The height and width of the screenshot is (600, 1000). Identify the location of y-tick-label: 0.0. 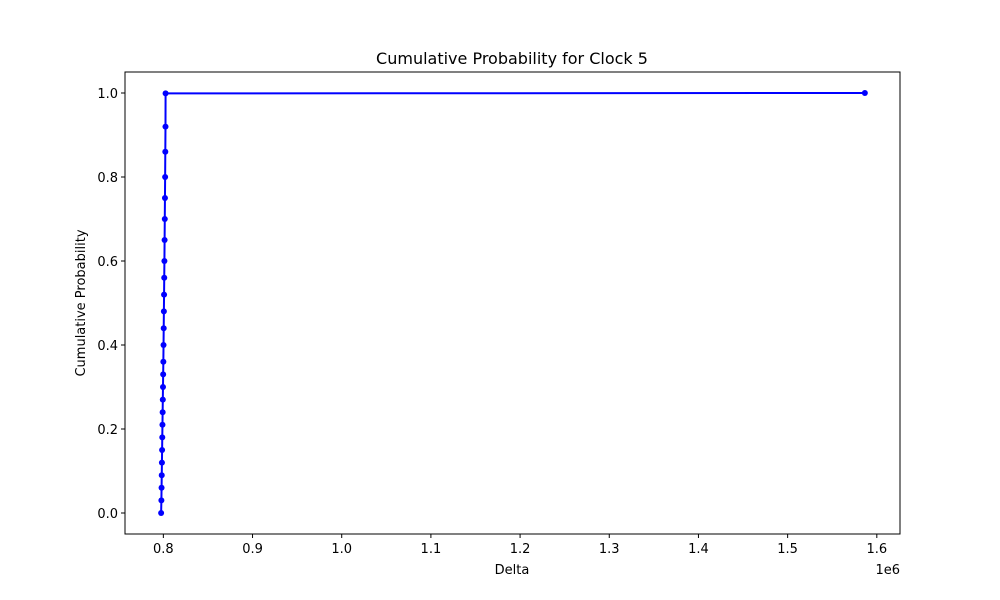
(107, 514).